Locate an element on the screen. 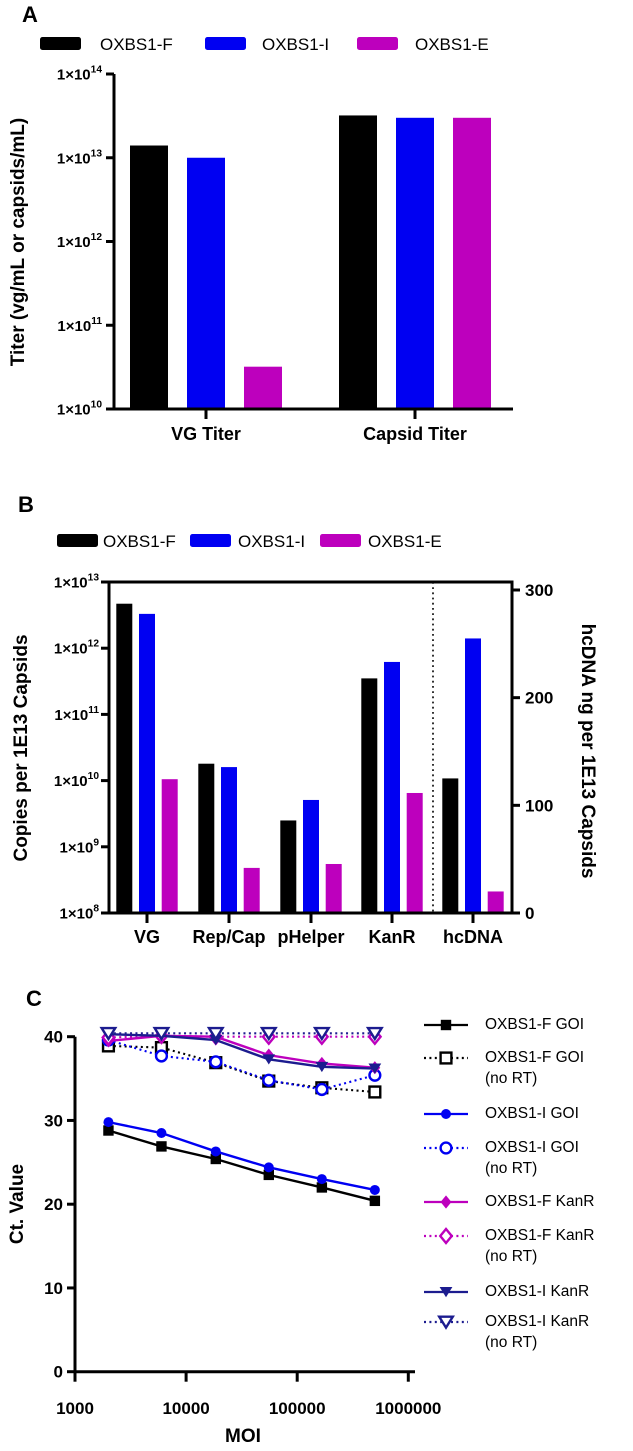  open-circle-marker-icon is located at coordinates (446, 1148).